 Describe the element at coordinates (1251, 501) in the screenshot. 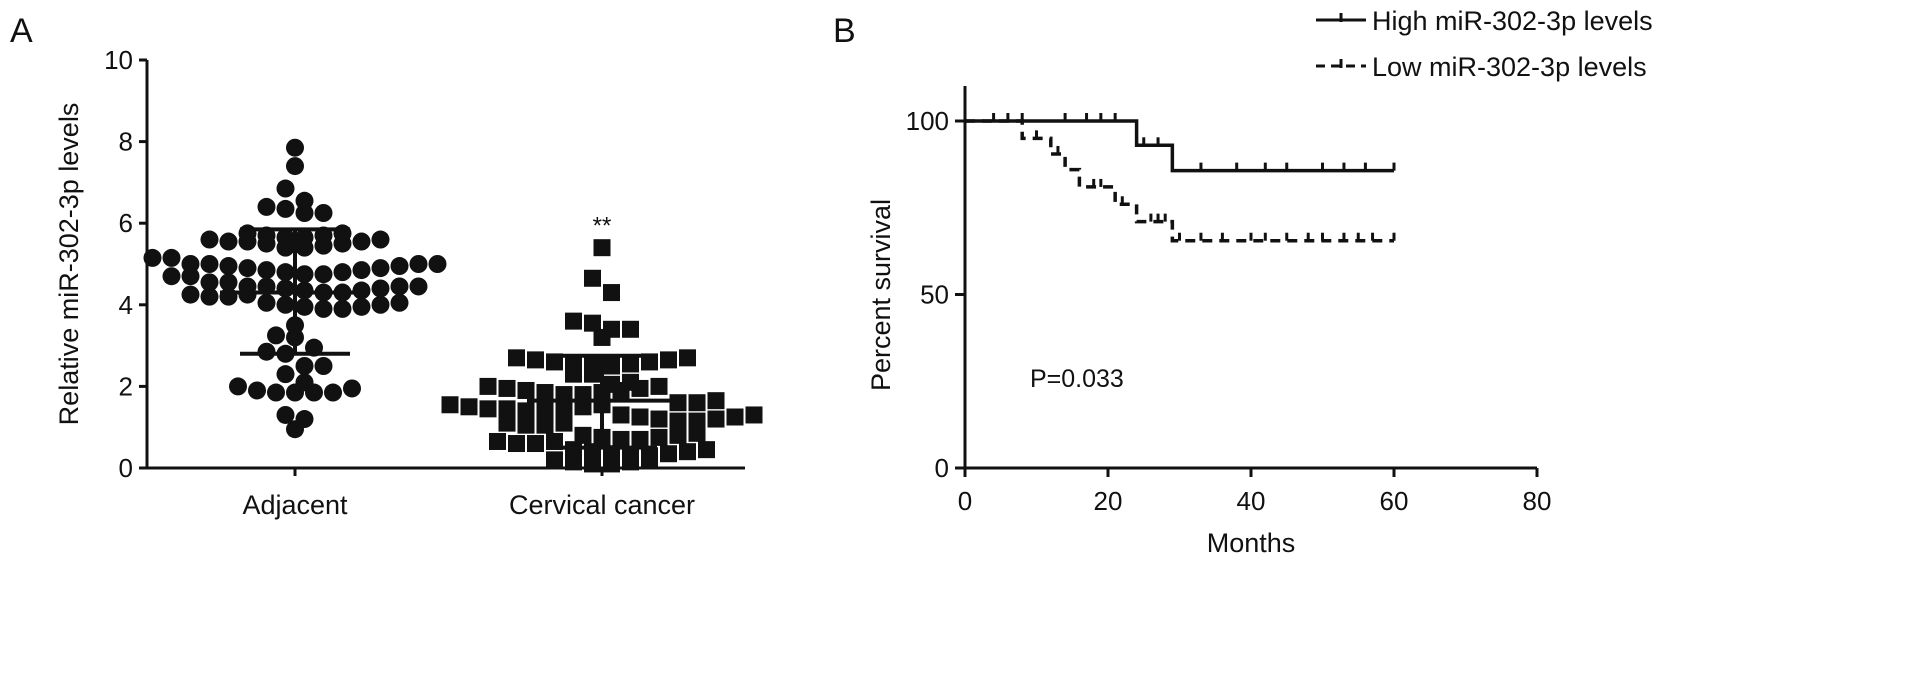

I see `x-tick-label: 40` at that location.